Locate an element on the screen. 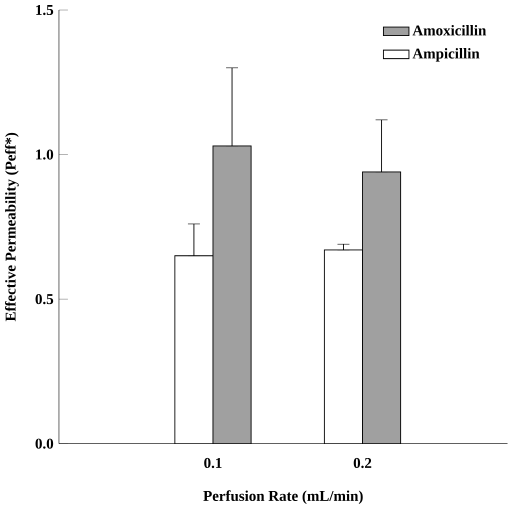  legend-label: Ampicillin is located at coordinates (446, 55).